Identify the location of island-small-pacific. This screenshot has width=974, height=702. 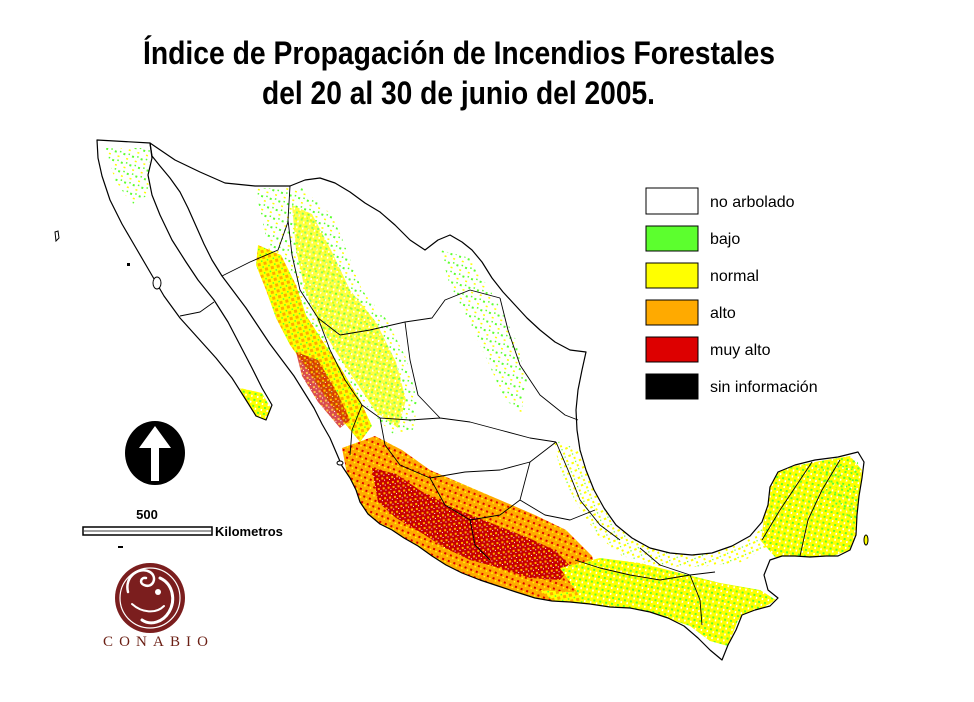
(128, 264).